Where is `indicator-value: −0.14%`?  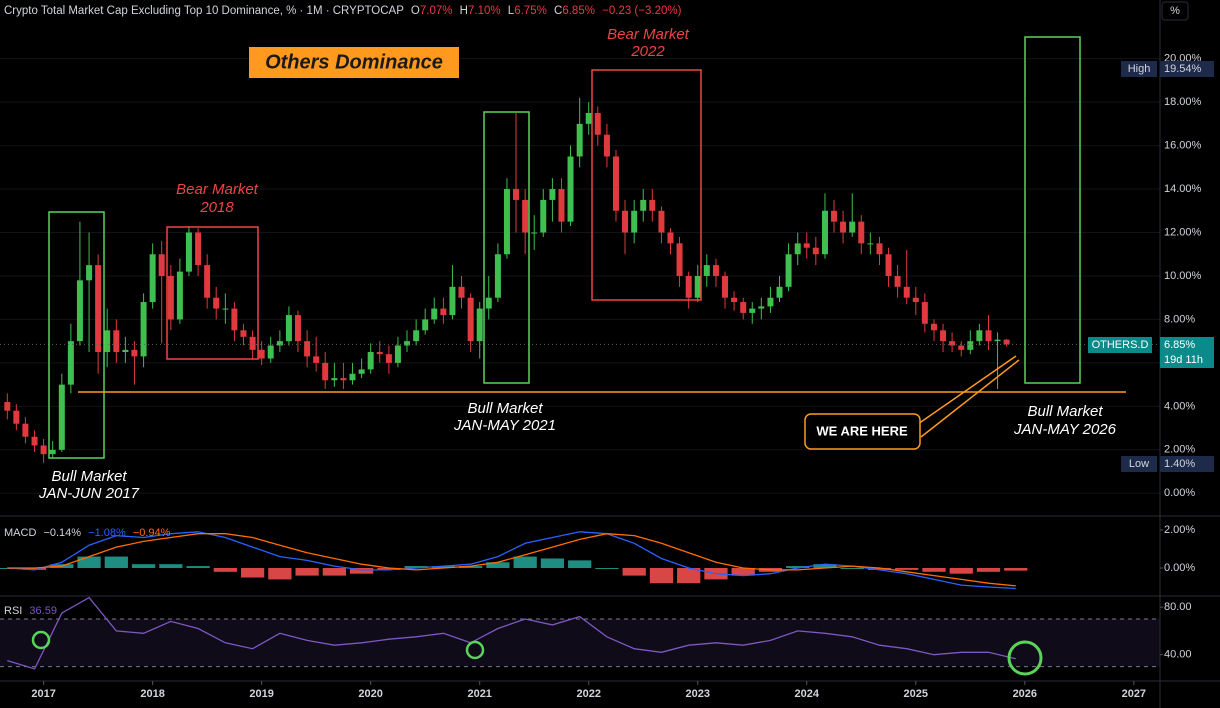 indicator-value: −0.14% is located at coordinates (62, 533).